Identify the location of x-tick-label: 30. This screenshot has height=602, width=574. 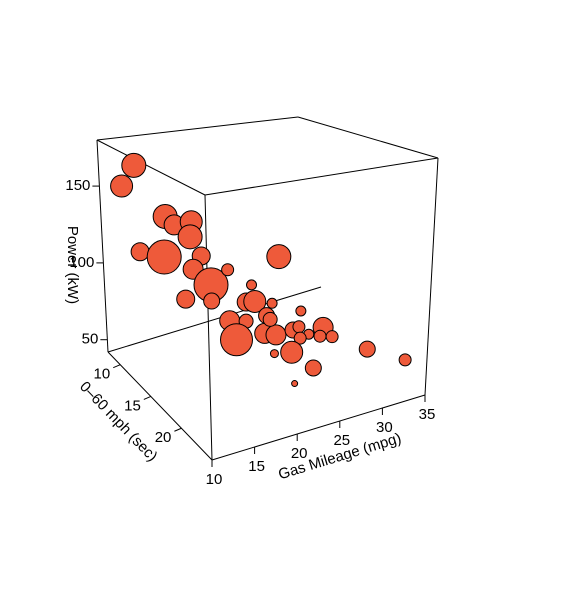
(384, 427).